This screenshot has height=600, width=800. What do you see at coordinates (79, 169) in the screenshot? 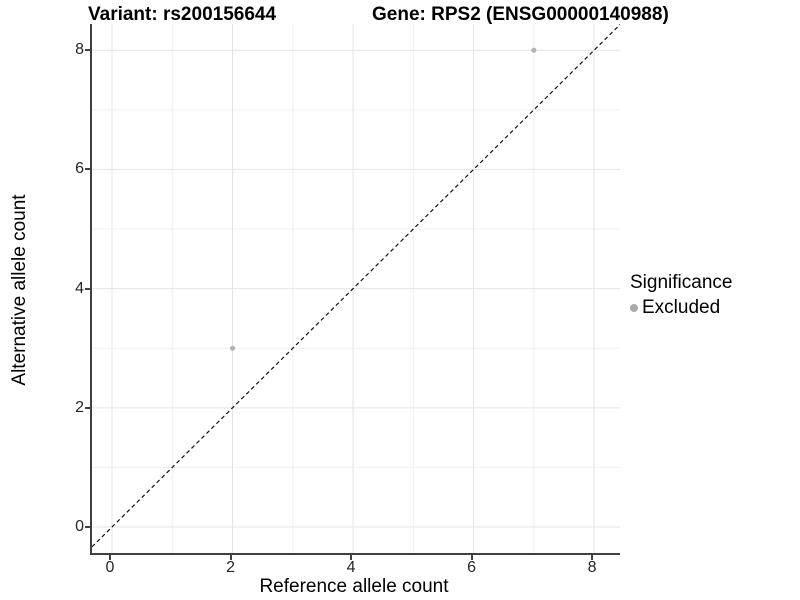
I see `y-tick-label: 6` at bounding box center [79, 169].